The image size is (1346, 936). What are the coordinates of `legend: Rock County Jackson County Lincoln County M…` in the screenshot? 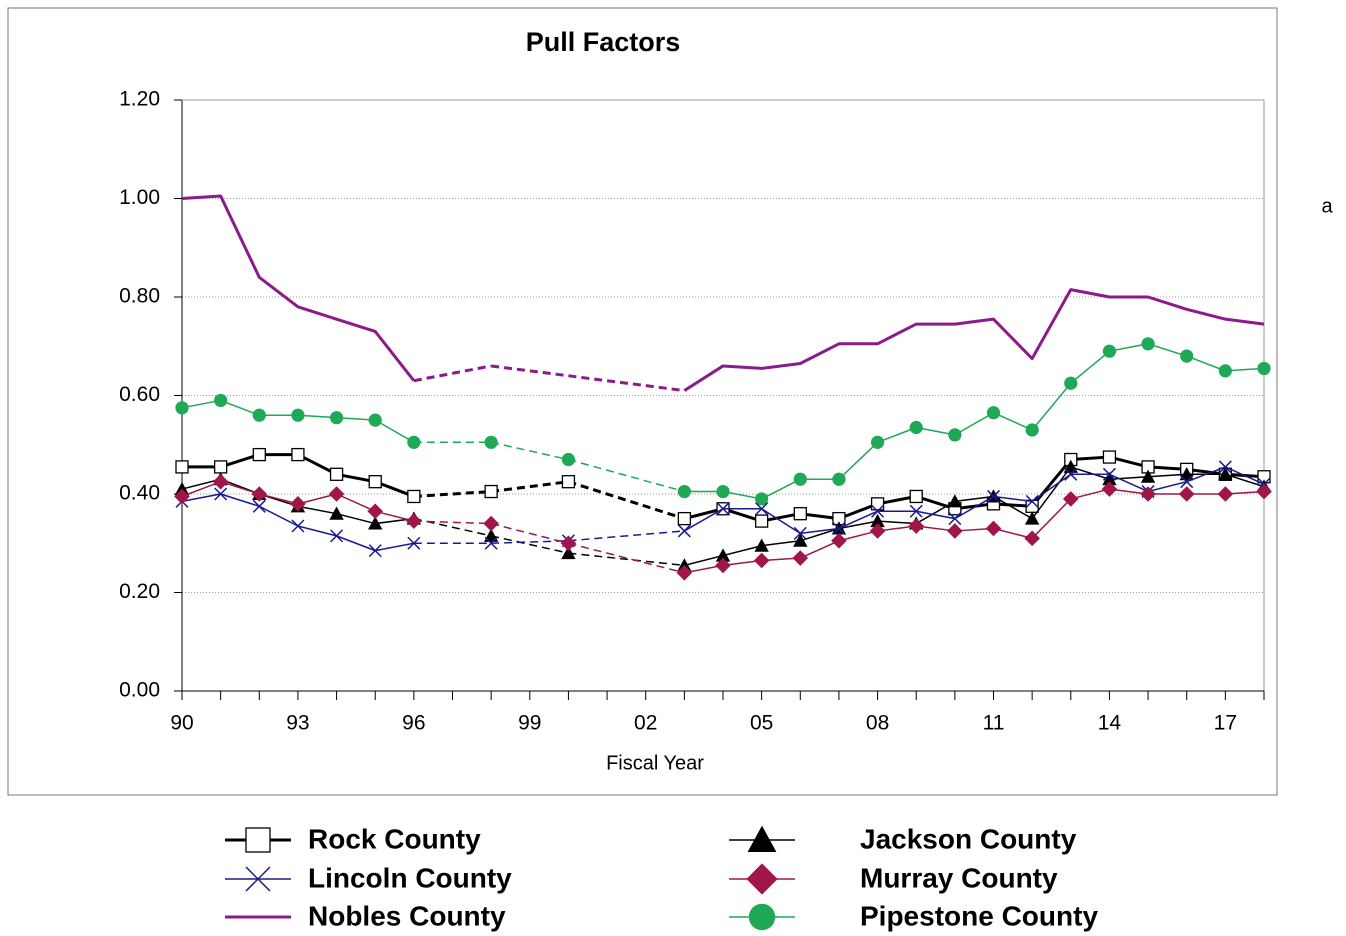 It's located at (661, 877).